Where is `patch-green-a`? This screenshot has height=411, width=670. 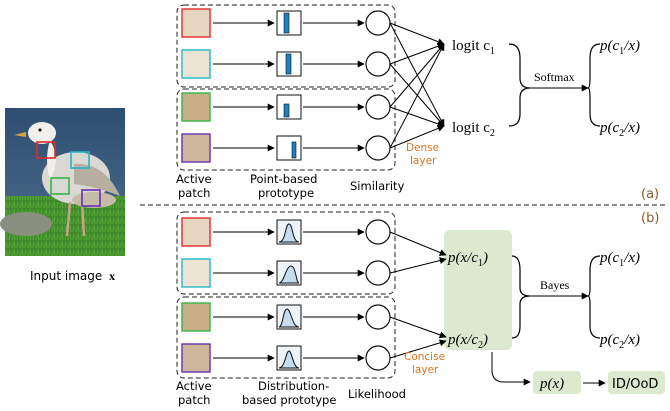
patch-green-a is located at coordinates (196, 107).